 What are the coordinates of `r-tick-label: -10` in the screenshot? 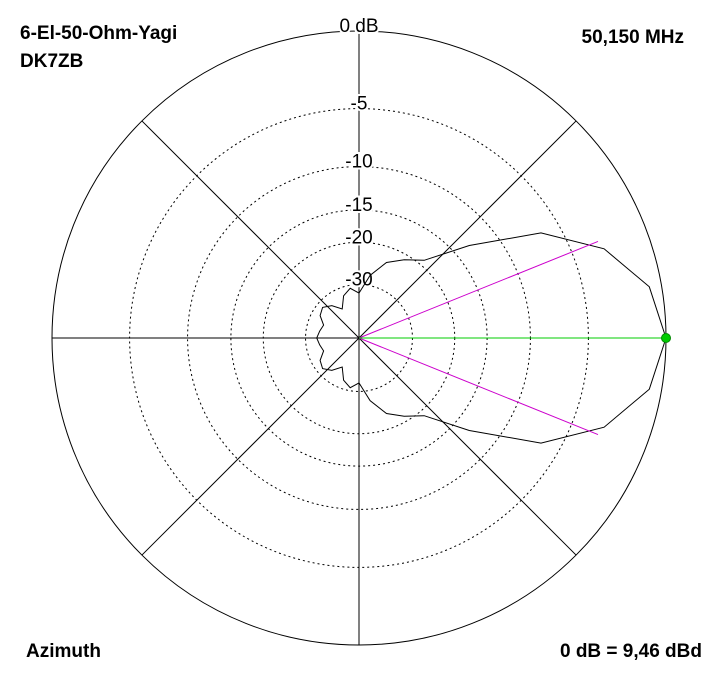 It's located at (358, 162).